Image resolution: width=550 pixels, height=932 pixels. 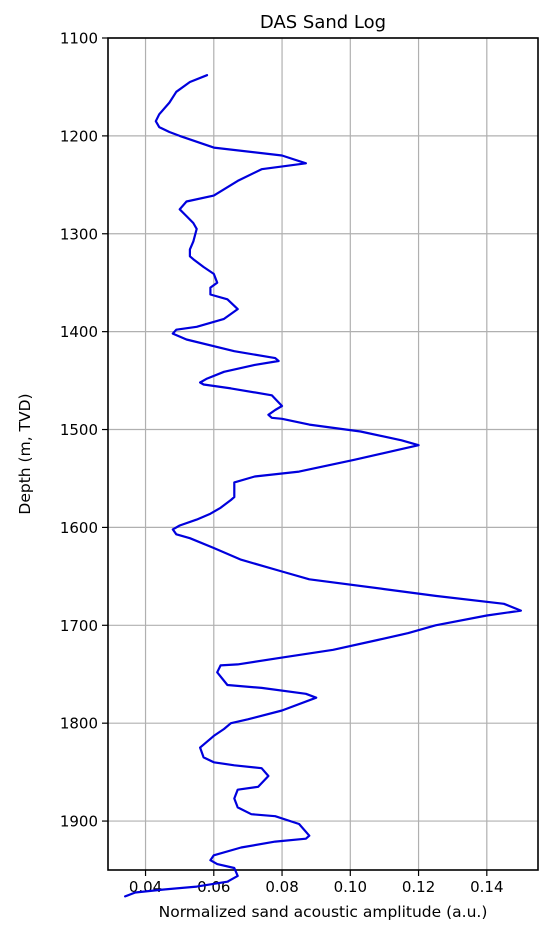 What do you see at coordinates (25, 453) in the screenshot?
I see `y-axis-title: Depth (m, TVD)` at bounding box center [25, 453].